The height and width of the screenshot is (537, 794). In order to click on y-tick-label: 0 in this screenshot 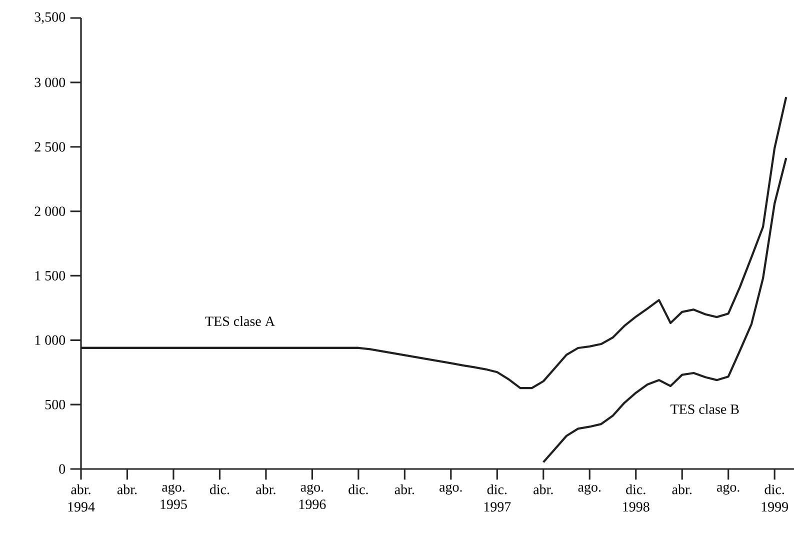, I will do `click(62, 469)`.